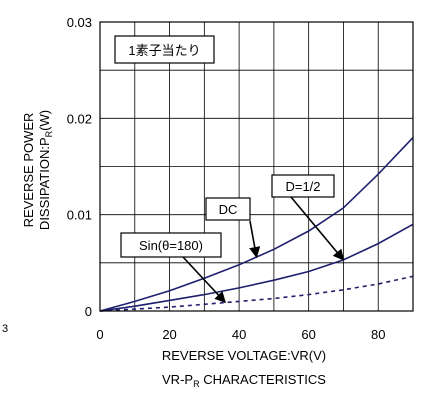 This screenshot has width=424, height=405. I want to click on y-tick-label: 0.01, so click(79, 215).